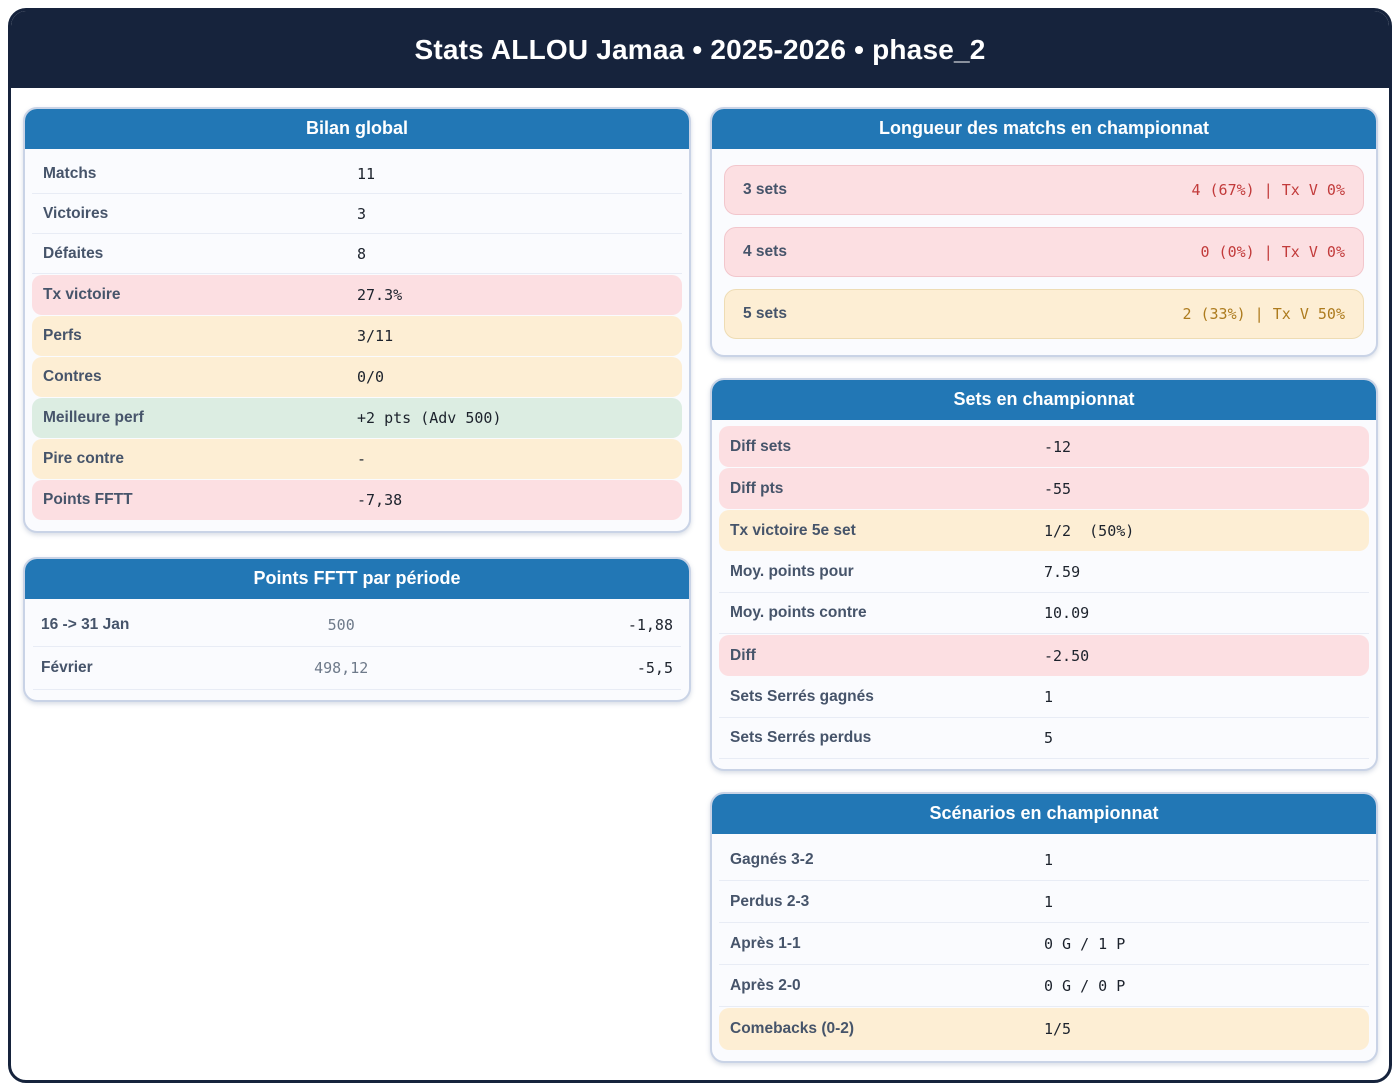  What do you see at coordinates (761, 446) in the screenshot?
I see `row-label: Diff sets` at bounding box center [761, 446].